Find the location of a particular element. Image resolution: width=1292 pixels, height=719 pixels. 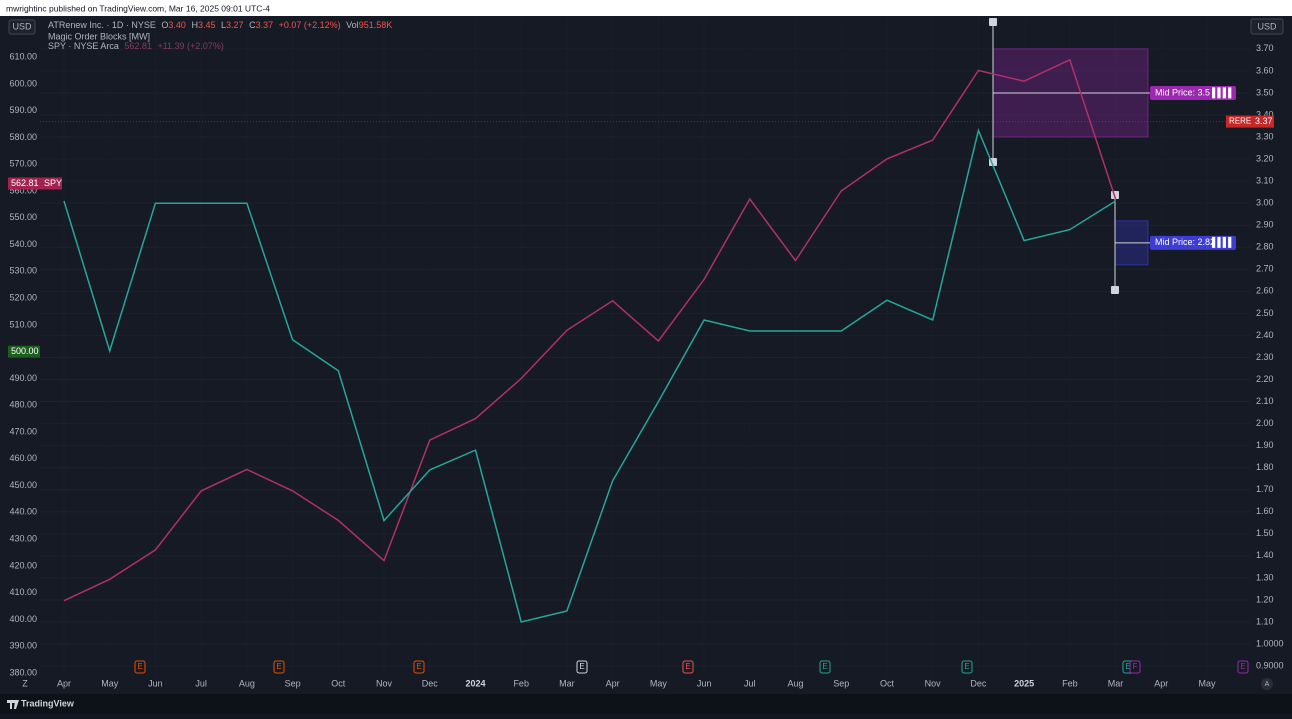

currency-left: USD is located at coordinates (22, 26).